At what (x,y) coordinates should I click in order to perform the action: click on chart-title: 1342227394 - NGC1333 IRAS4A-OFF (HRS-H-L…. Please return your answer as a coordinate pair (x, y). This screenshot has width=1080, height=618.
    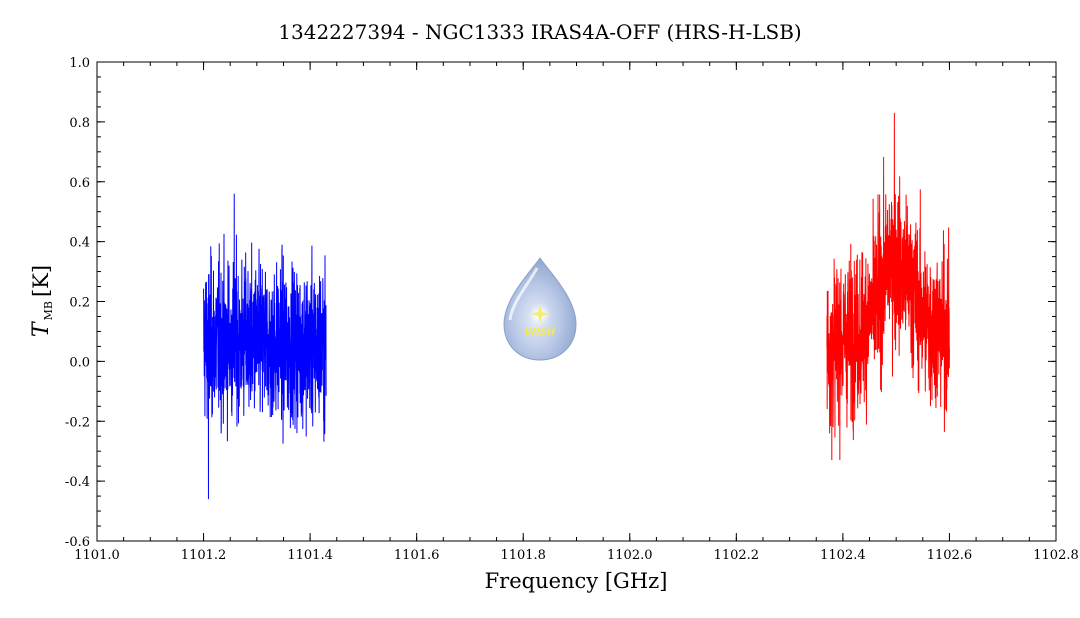
    Looking at the image, I should click on (539, 32).